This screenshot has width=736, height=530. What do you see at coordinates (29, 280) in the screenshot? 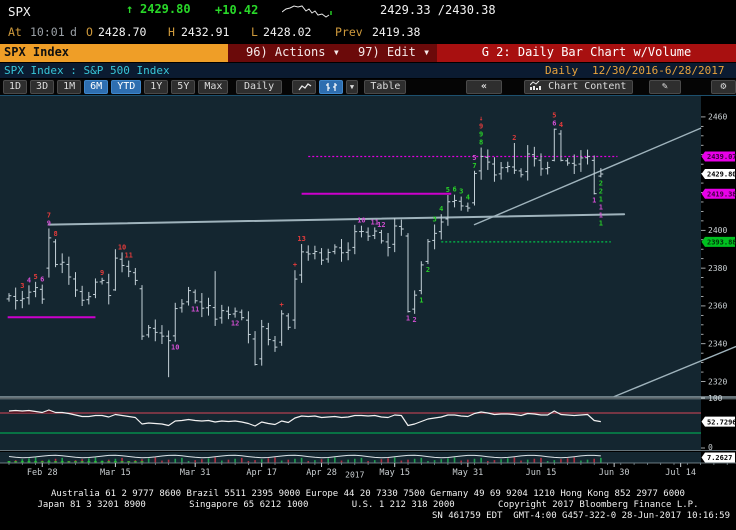
I see `svg-text: 4` at bounding box center [29, 280].